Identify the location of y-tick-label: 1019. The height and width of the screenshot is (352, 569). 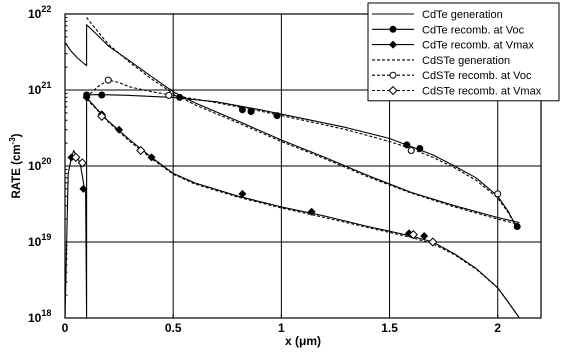
(39, 240).